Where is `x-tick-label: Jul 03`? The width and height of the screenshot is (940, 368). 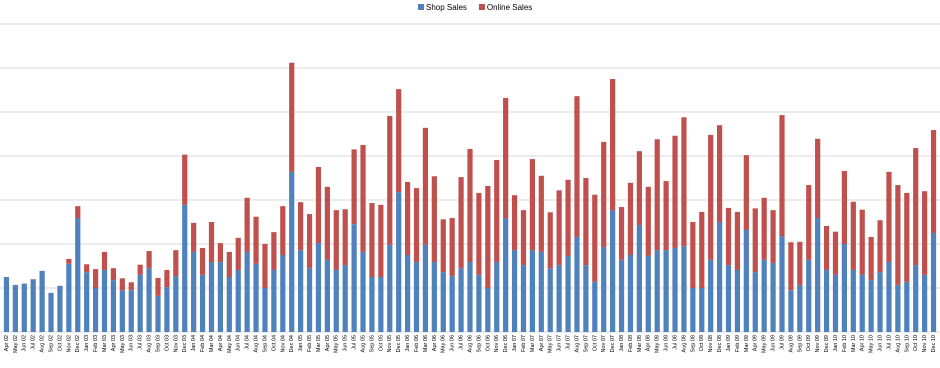
x-tick-label: Jul 03 is located at coordinates (141, 342).